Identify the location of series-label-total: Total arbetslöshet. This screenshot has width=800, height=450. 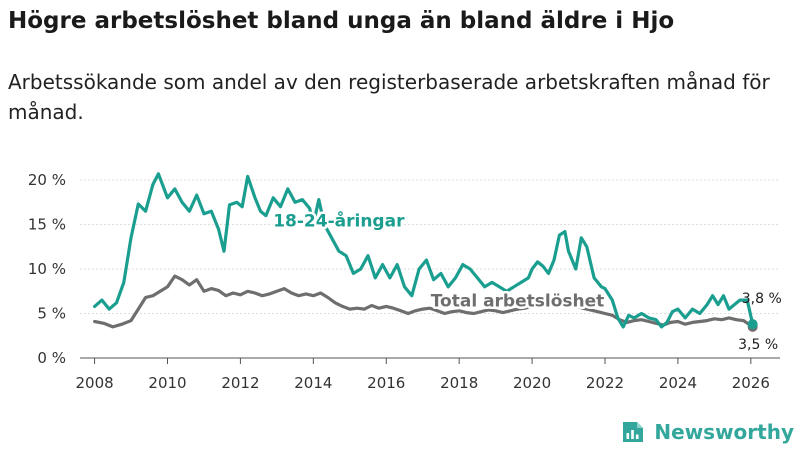
(518, 301).